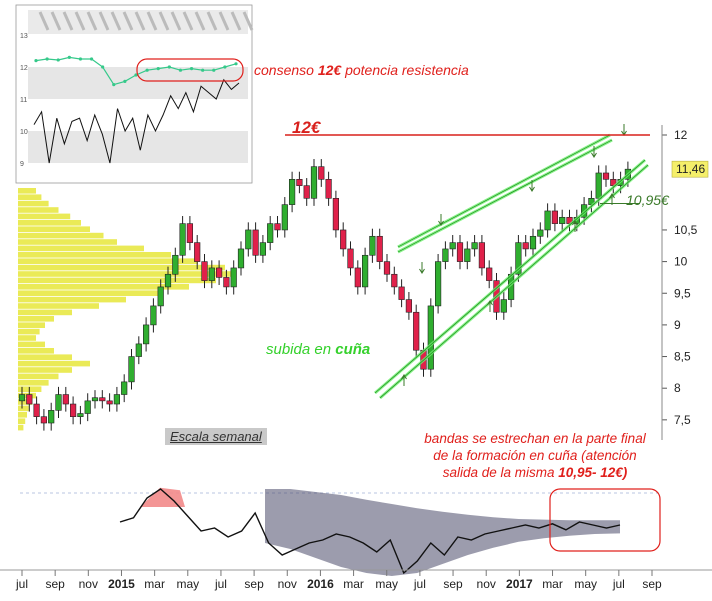 The image size is (712, 601). What do you see at coordinates (136, 121) in the screenshot?
I see `inset-price-line` at bounding box center [136, 121].